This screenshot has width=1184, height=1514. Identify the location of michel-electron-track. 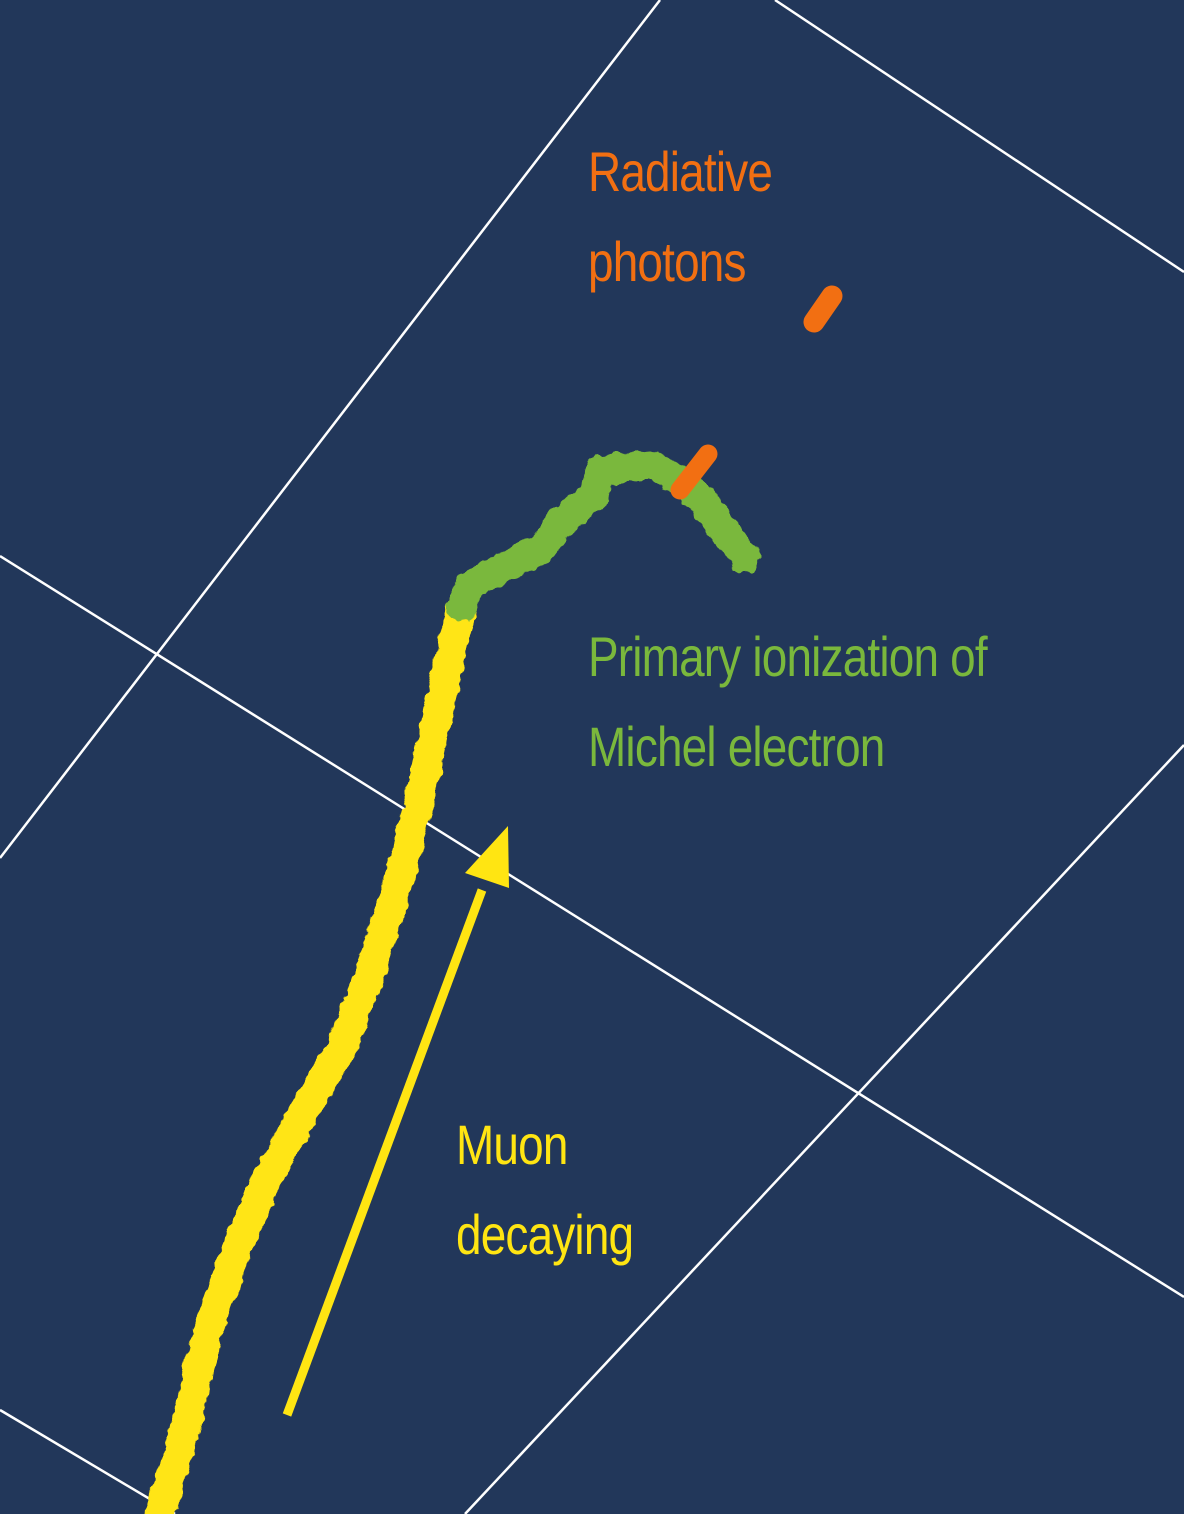
(603, 535).